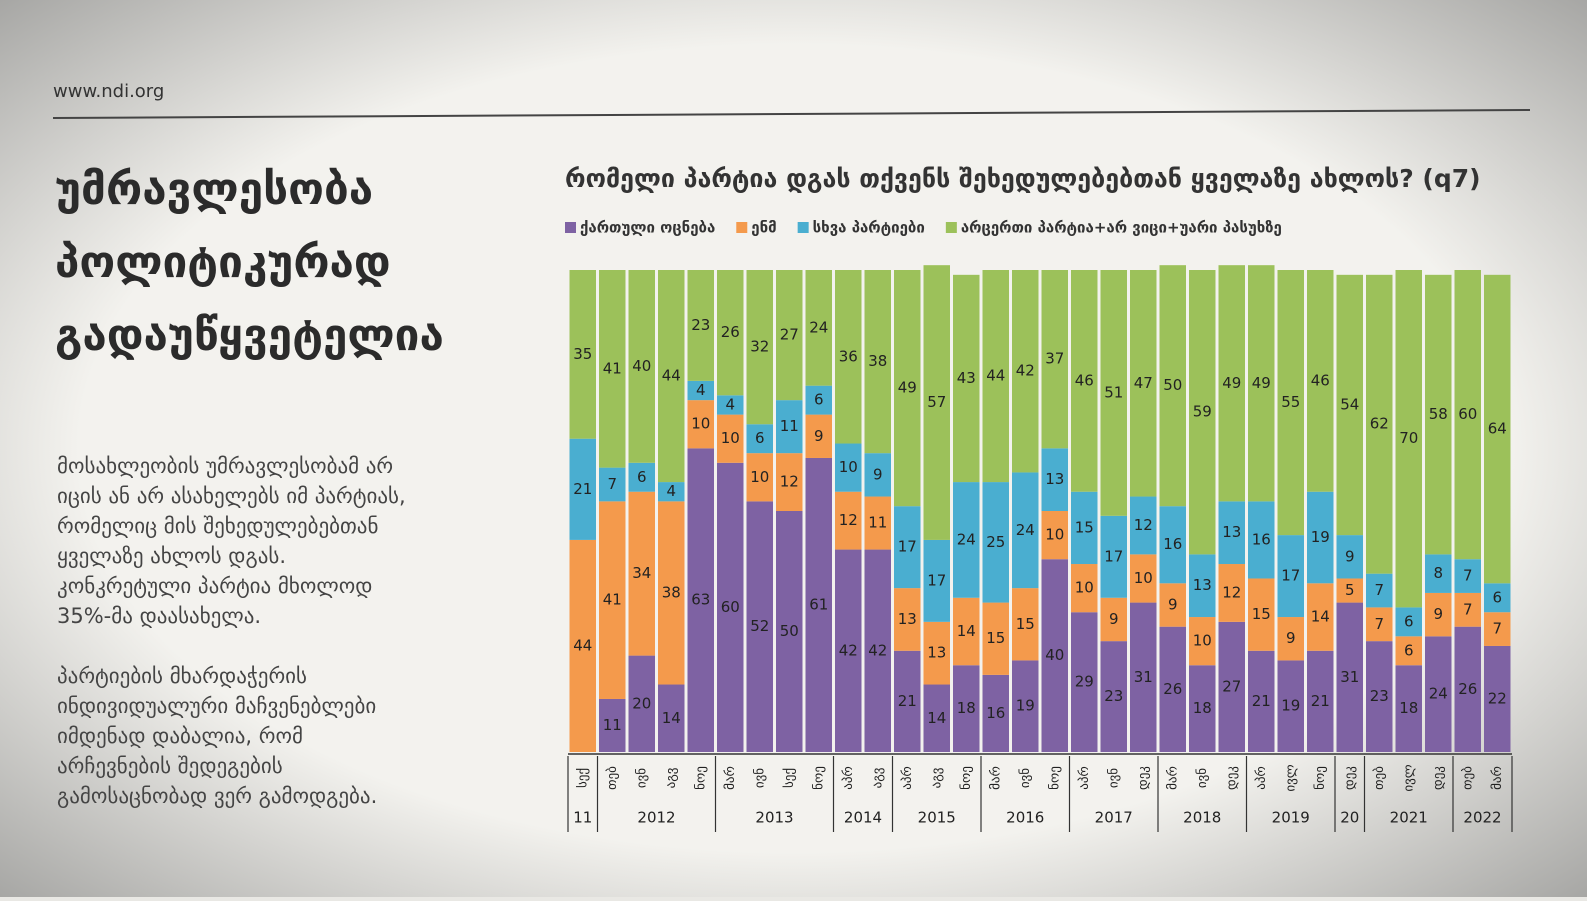  Describe the element at coordinates (582, 354) in the screenshot. I see `data-label: 35` at that location.